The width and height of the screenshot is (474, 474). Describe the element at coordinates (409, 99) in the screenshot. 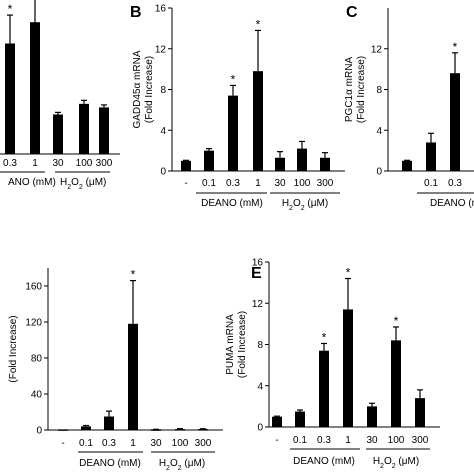

I see `panel-c: C 0 4 8 12 PGC1α mRNA (Fold Increase) 0.1 * 0.3` at that location.